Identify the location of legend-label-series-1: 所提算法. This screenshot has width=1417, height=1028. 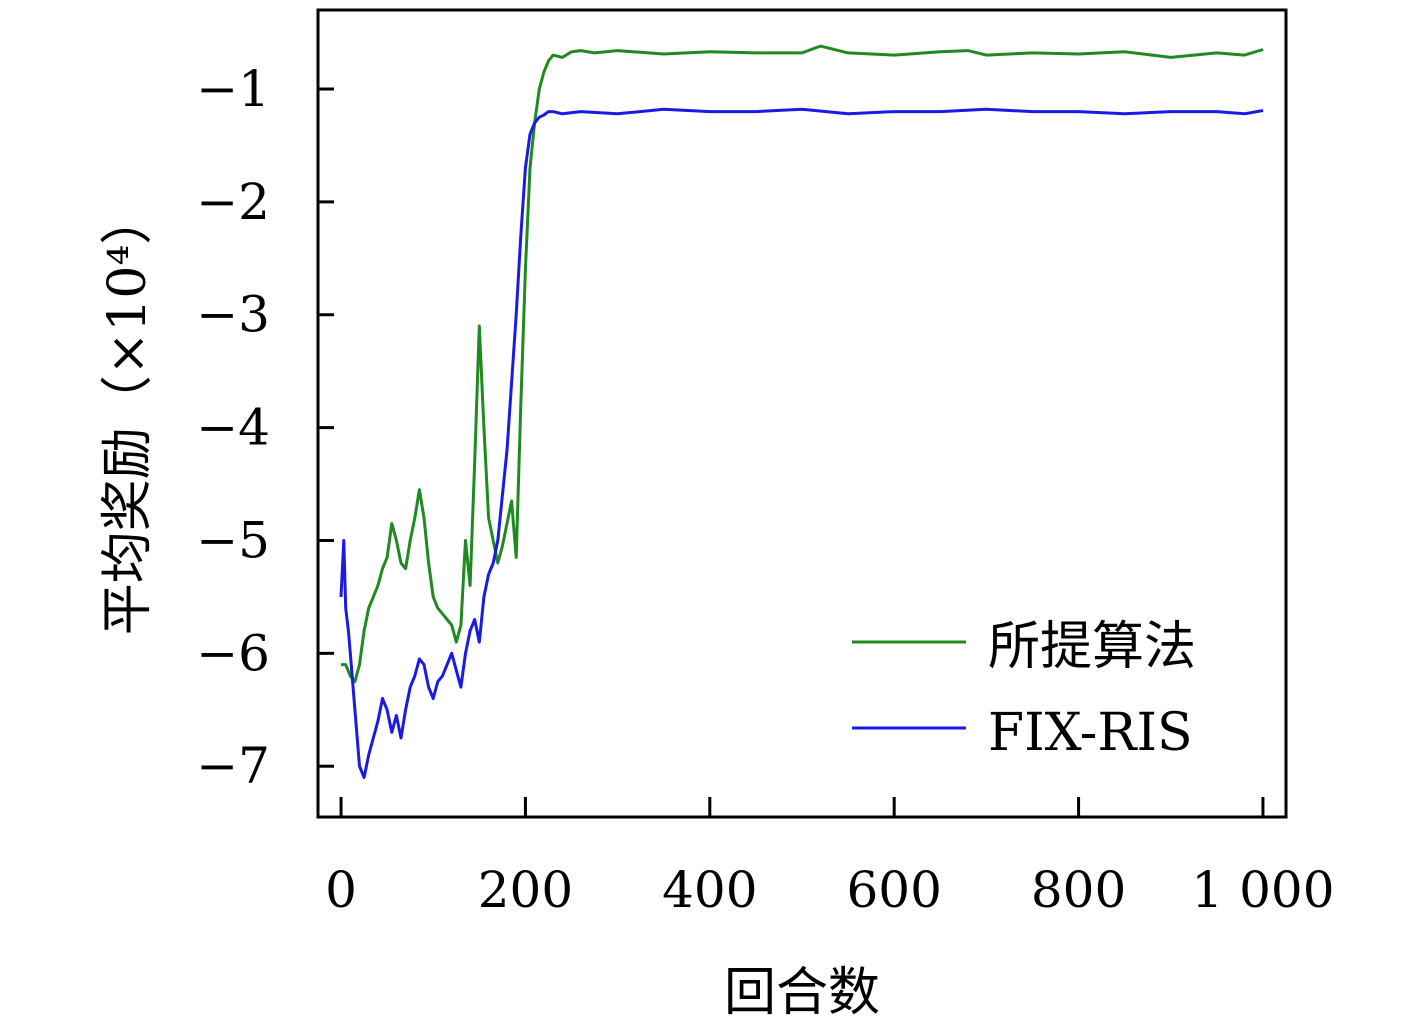
(1092, 647).